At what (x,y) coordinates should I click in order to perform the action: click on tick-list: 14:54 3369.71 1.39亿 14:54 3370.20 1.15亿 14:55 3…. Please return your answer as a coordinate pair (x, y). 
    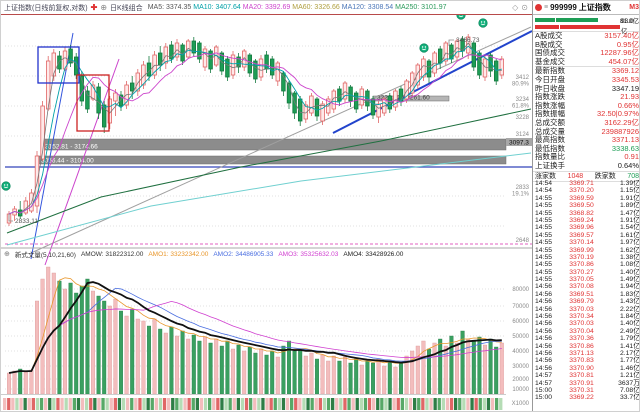
    Looking at the image, I should click on (586, 295).